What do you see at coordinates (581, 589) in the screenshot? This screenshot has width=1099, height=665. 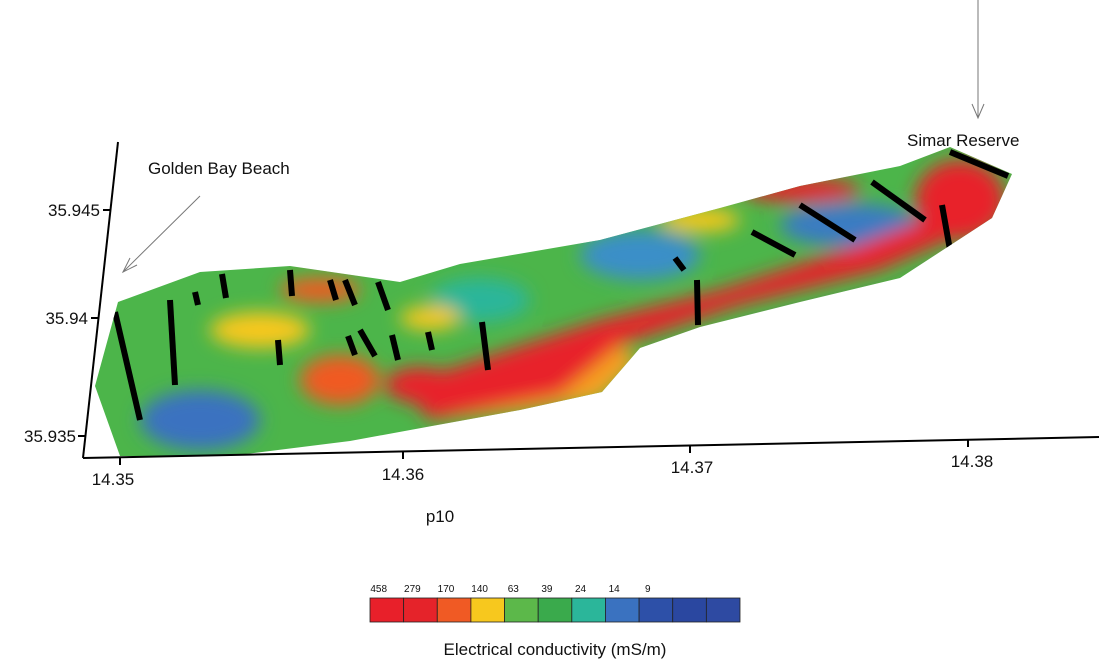 I see `legend-value: 24` at bounding box center [581, 589].